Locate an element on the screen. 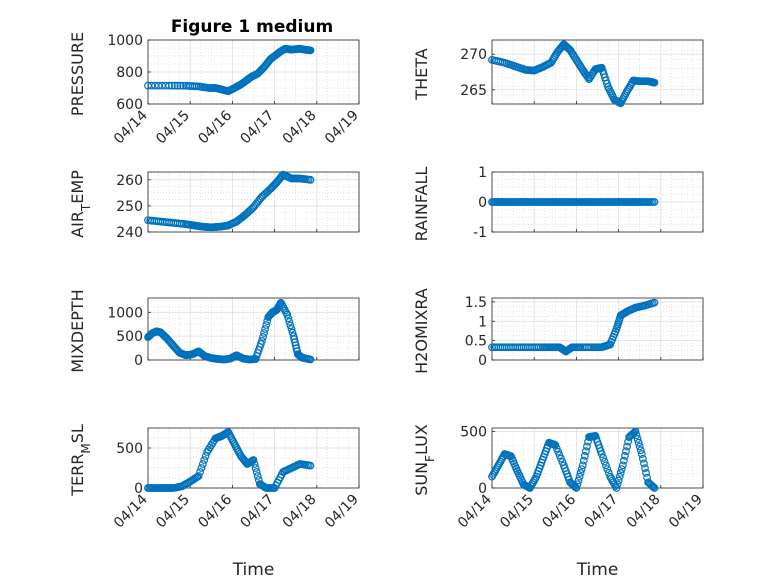 The height and width of the screenshot is (583, 778). x-axis-label: Time is located at coordinates (597, 570).